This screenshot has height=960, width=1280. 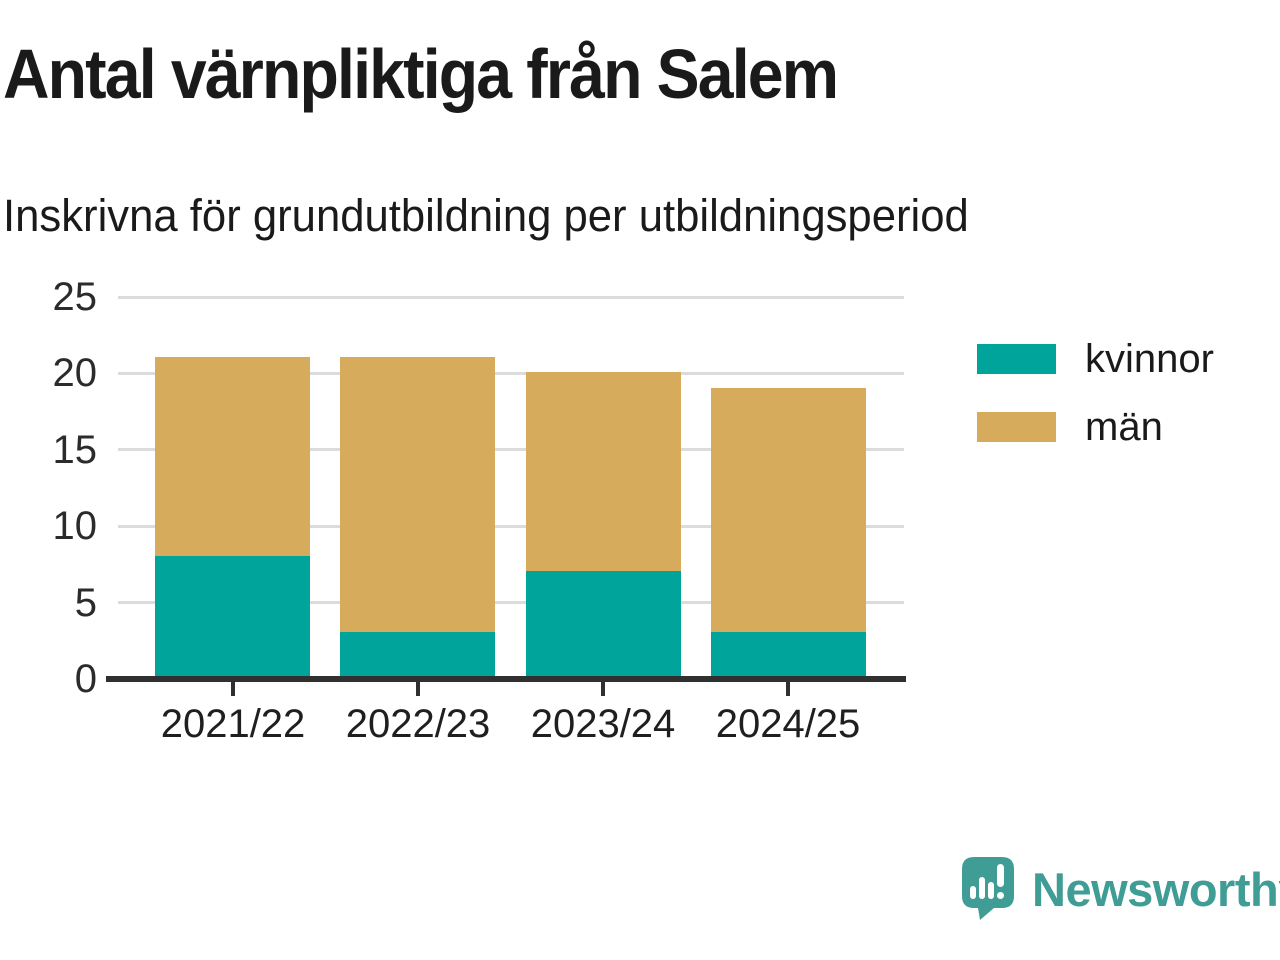 What do you see at coordinates (85, 602) in the screenshot?
I see `y-tick-label-5: 5` at bounding box center [85, 602].